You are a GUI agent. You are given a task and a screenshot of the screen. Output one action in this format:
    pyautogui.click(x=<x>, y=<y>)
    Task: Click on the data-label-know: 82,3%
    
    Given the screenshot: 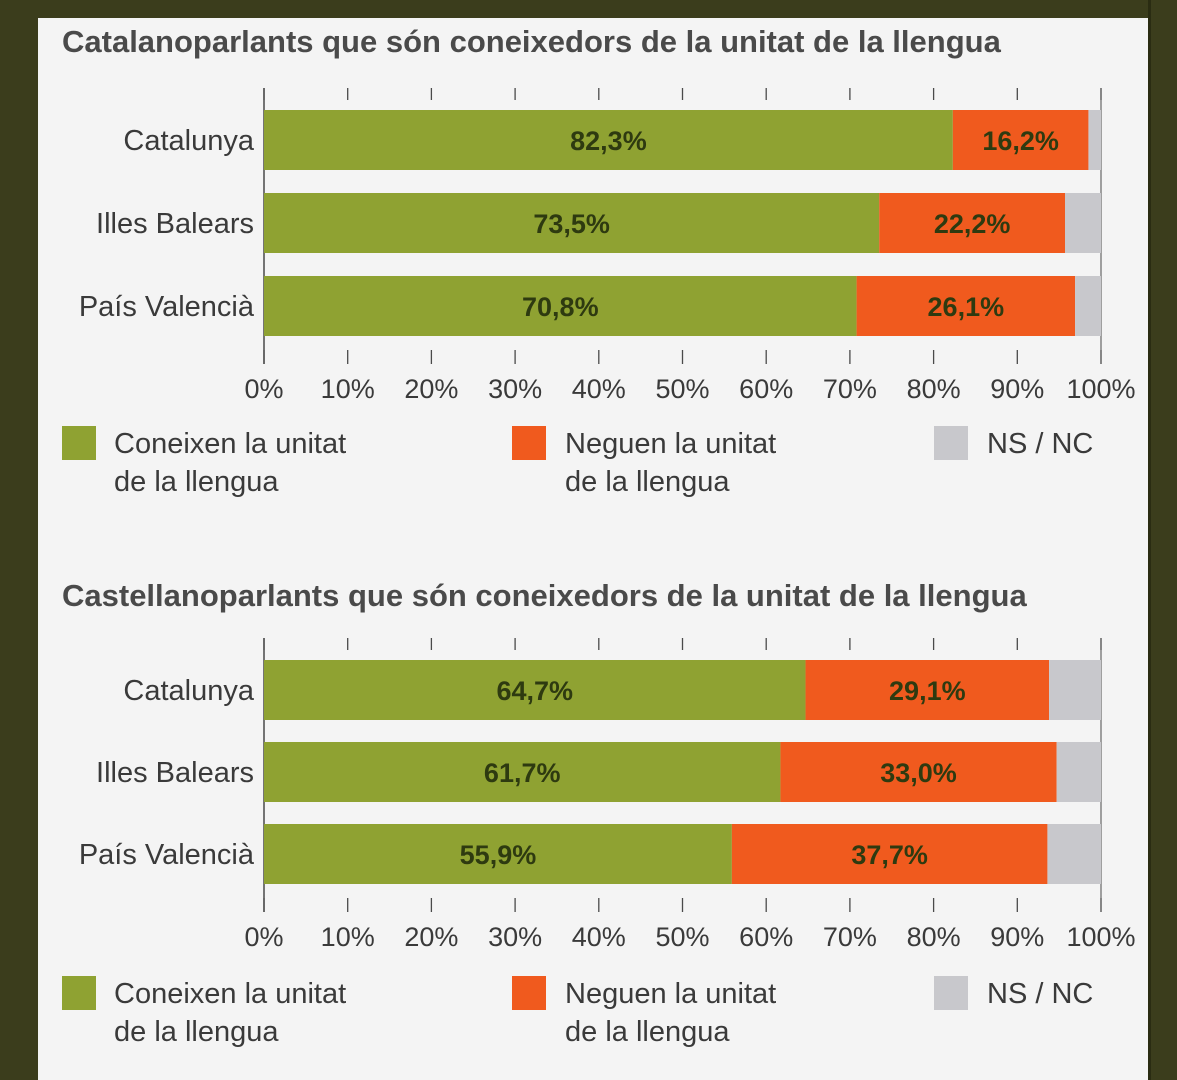 What is the action you would take?
    pyautogui.click(x=608, y=141)
    